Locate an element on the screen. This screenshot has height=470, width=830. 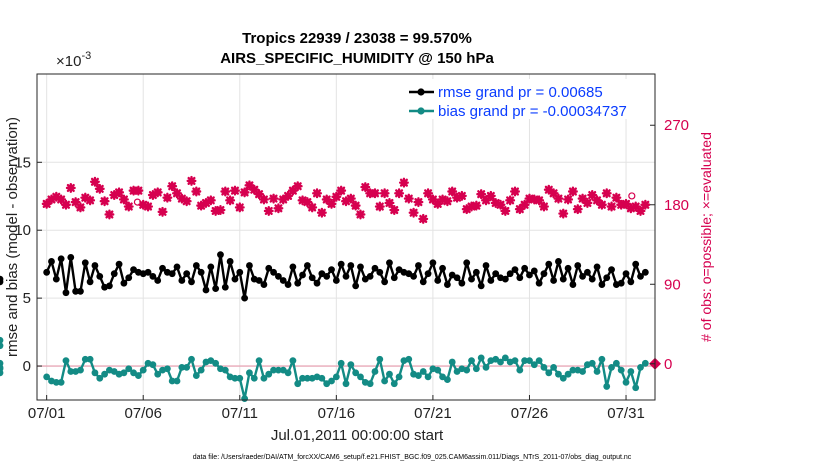
chart-subtitle: AIRS_SPECIFIC_HUMIDITY @ 150 hPa is located at coordinates (357, 58).